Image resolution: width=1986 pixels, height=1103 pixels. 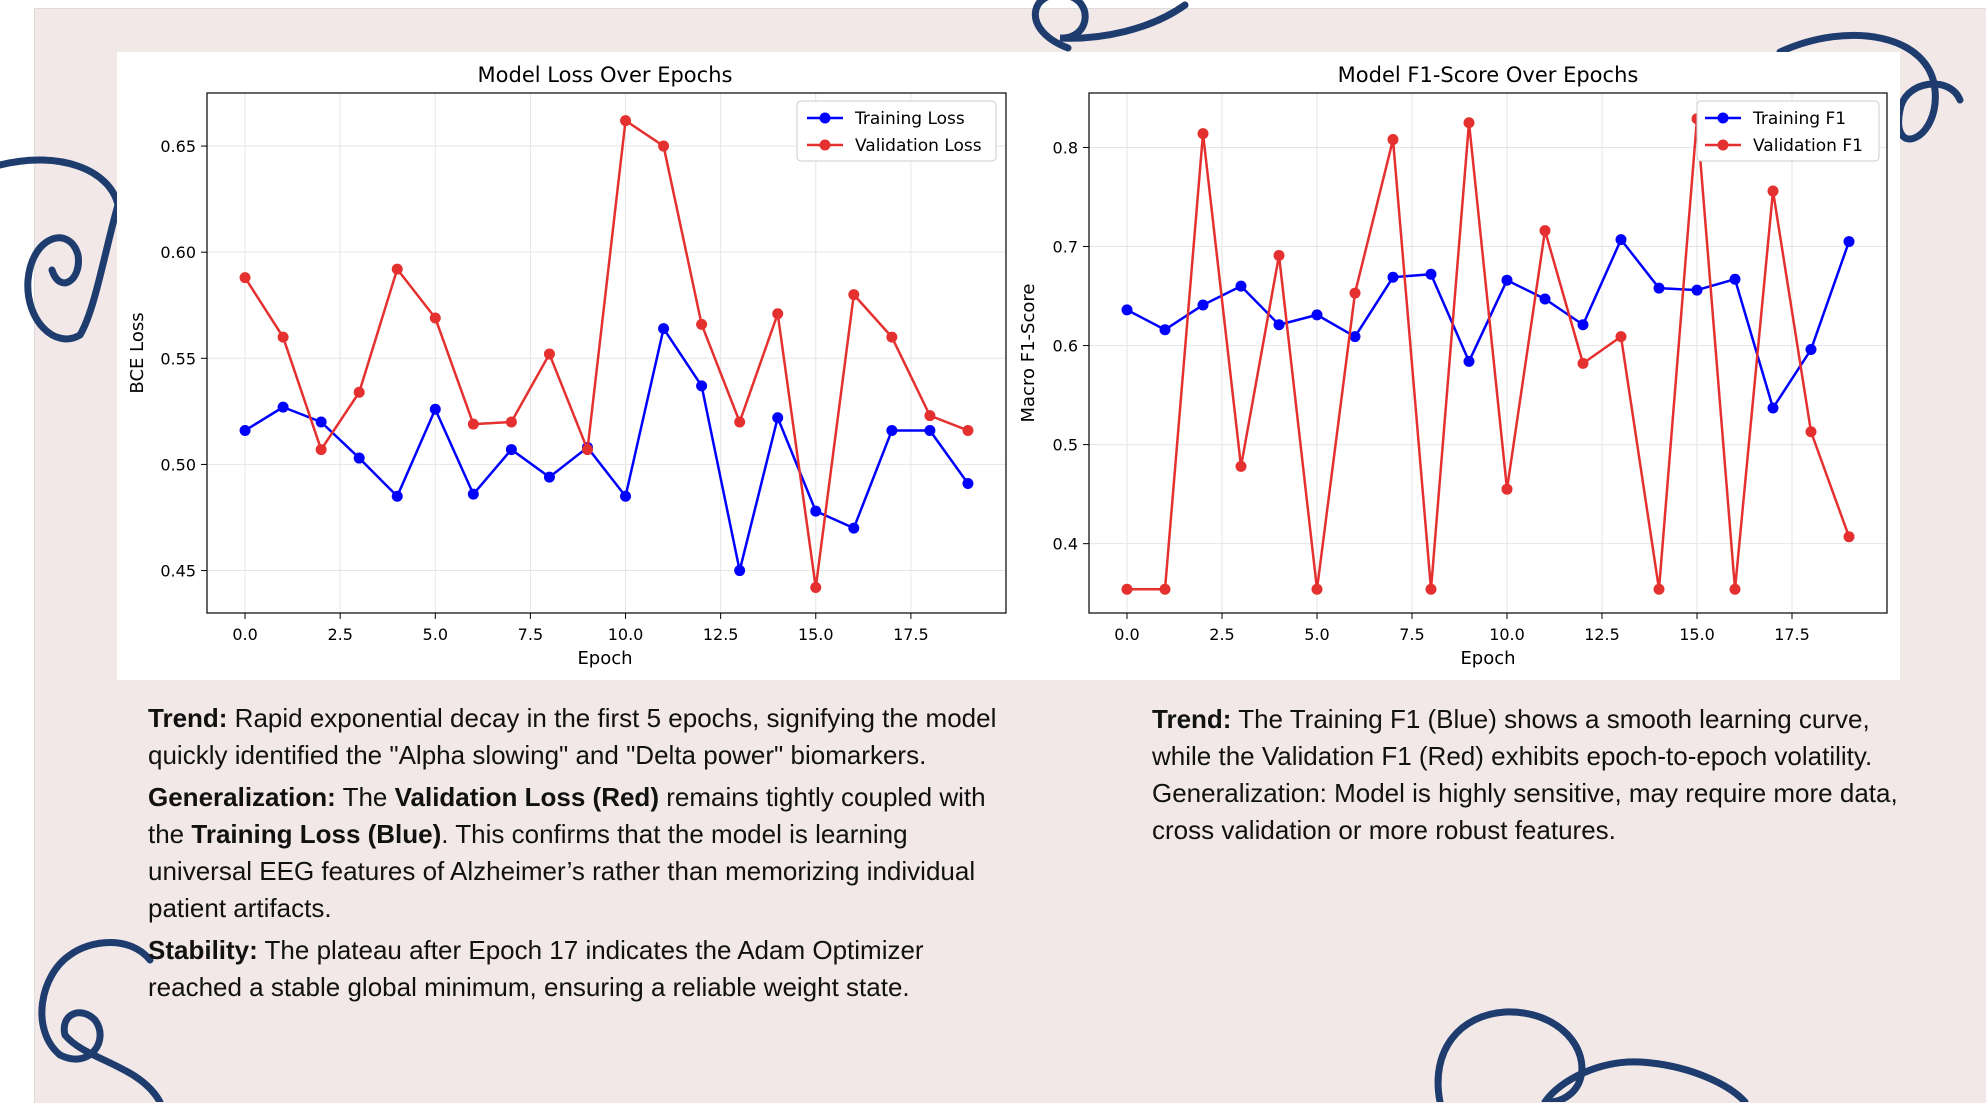 I want to click on loss-x-ticks: 0.0 2.5 5.0 7.5 10.0 12.5 15.0 17.5, so click(x=580, y=628).